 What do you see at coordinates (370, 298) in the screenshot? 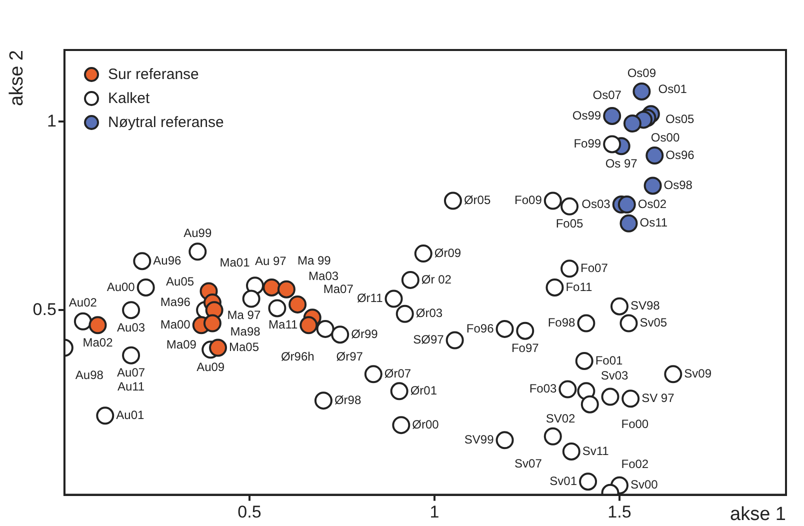
I see `annotation: Ør11` at bounding box center [370, 298].